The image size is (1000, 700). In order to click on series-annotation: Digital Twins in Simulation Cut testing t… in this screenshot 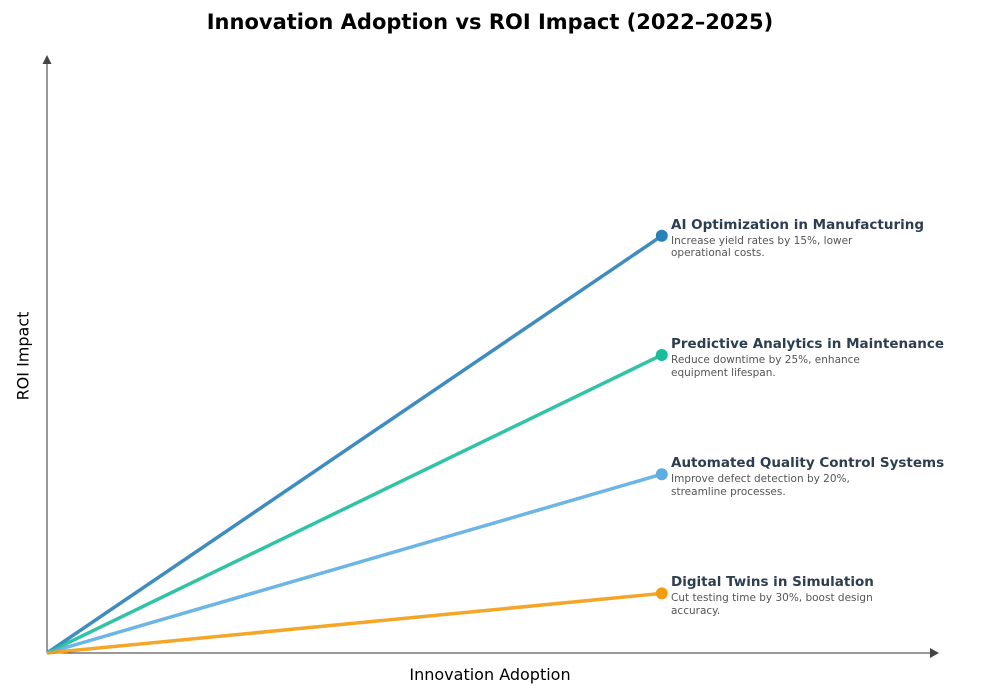, I will do `click(821, 596)`.